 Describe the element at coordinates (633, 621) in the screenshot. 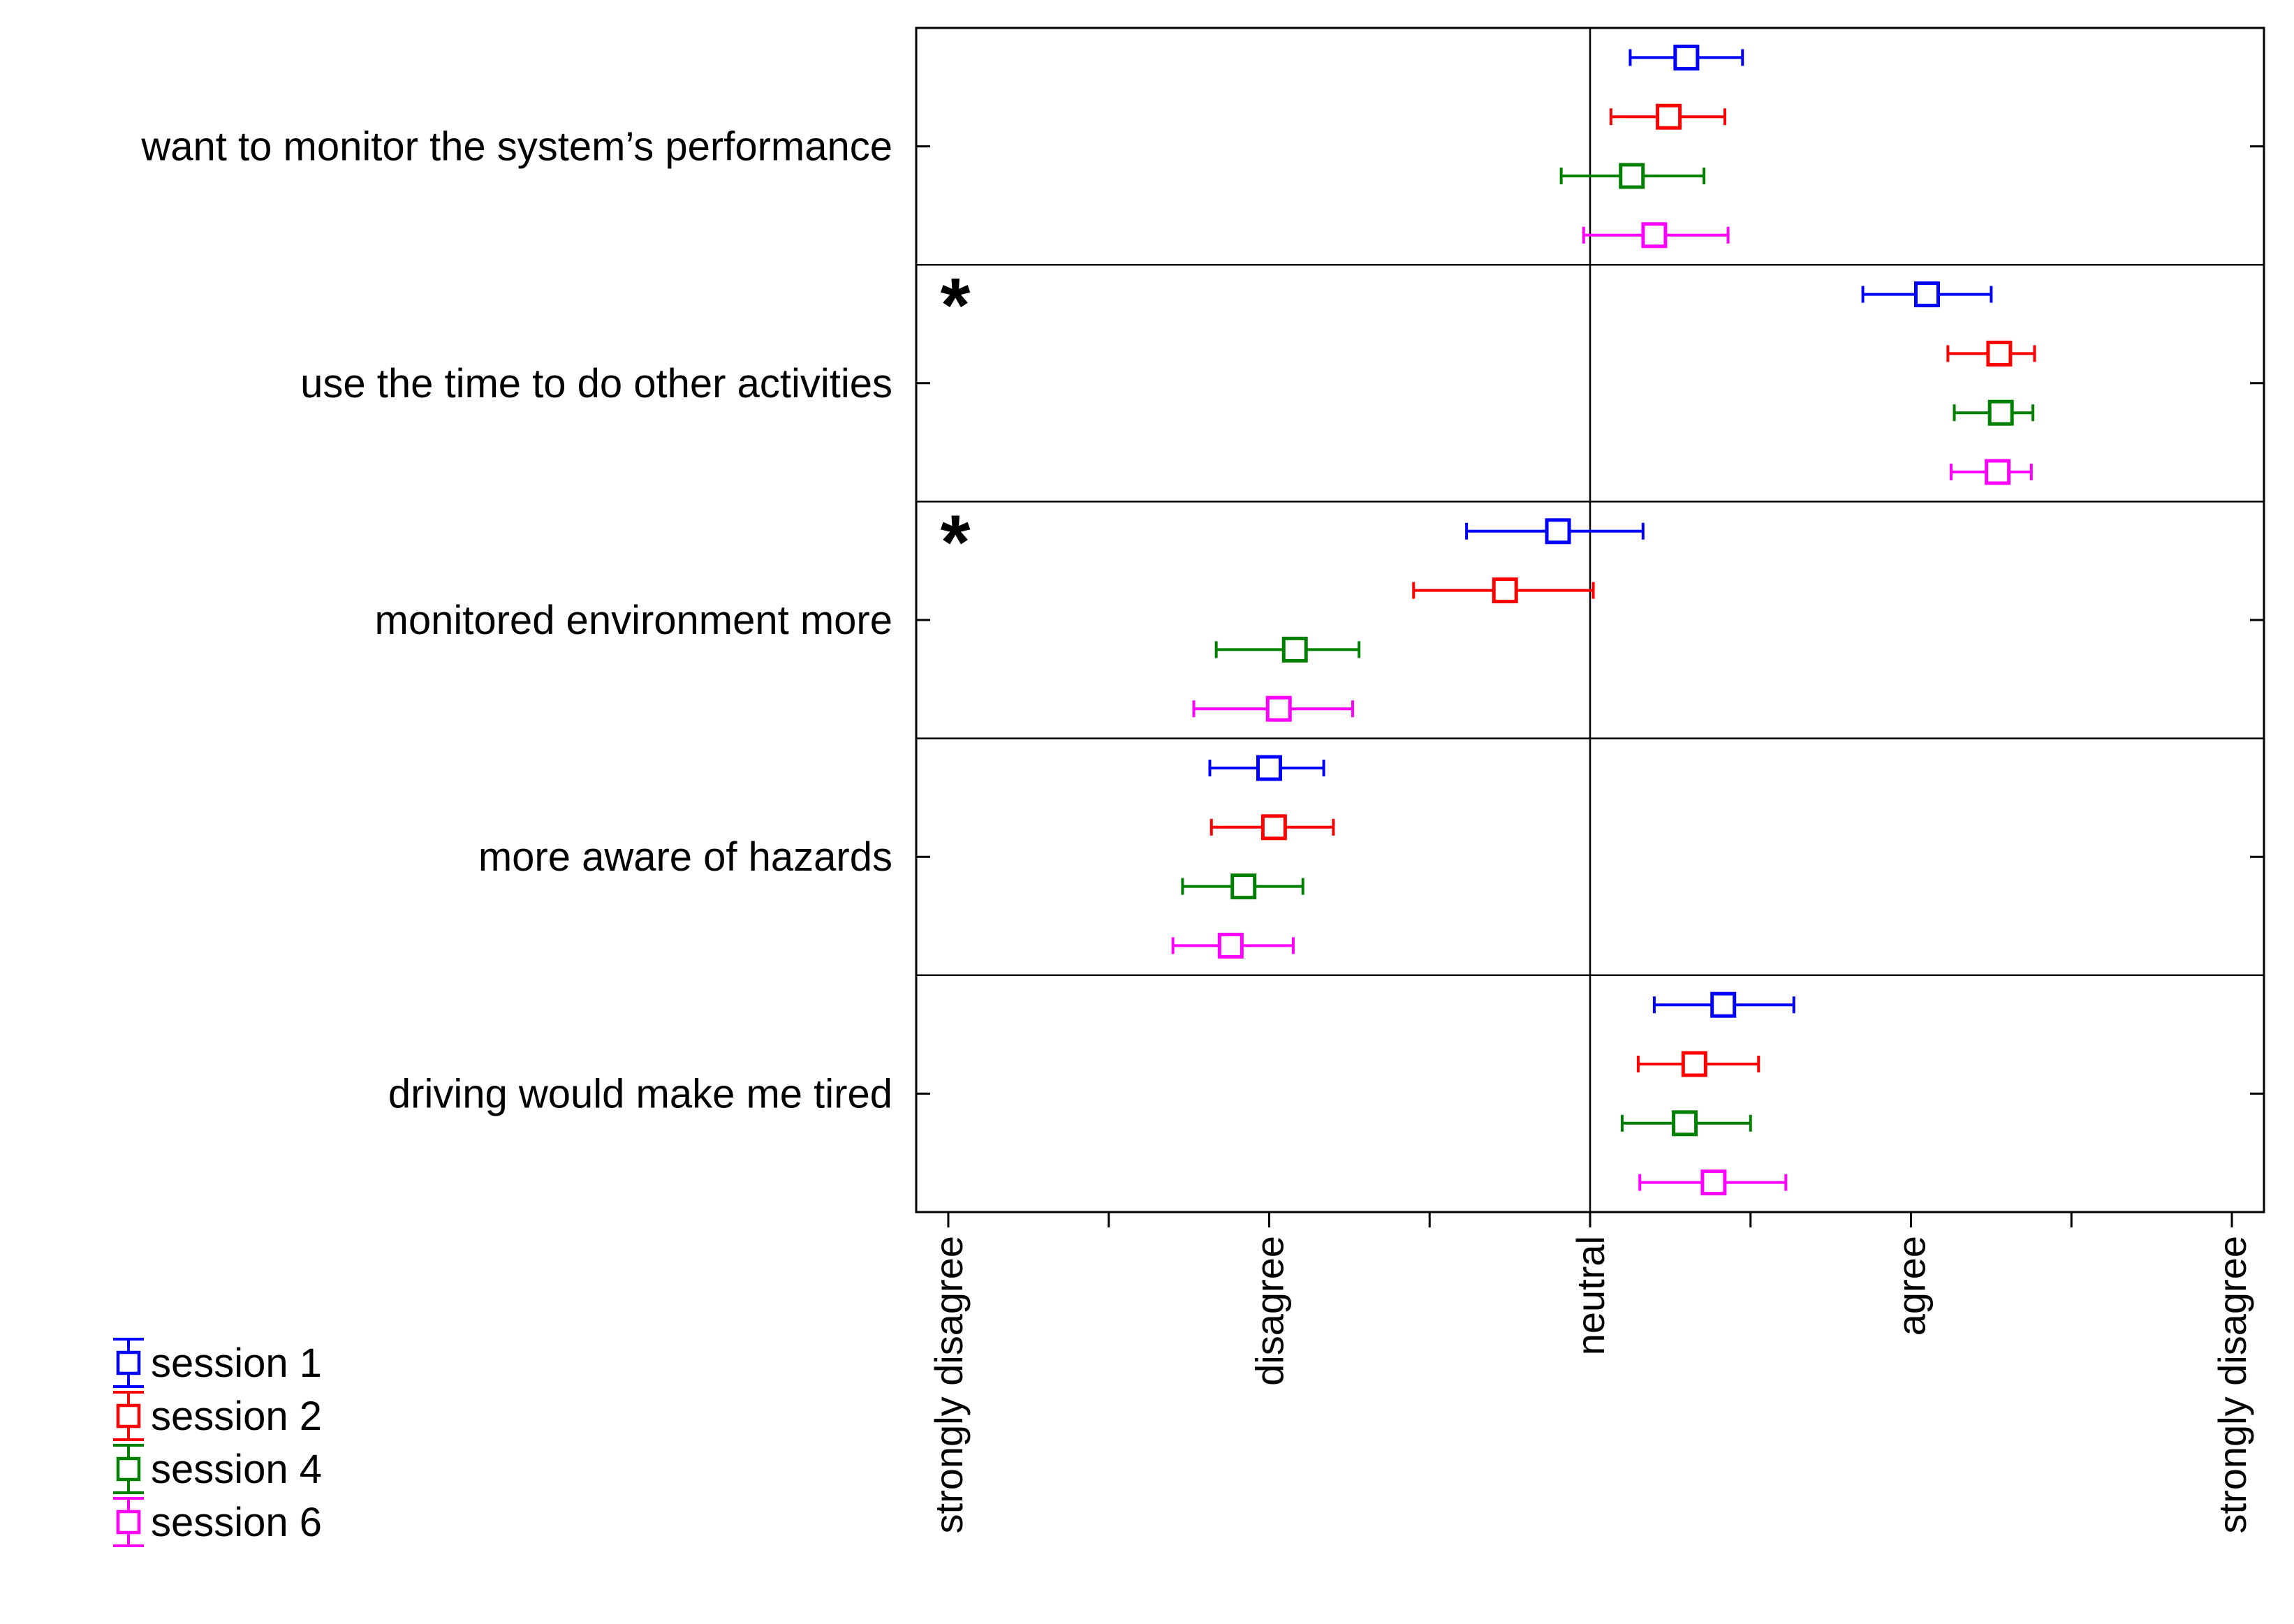

I see `category-label: monitored environment more` at that location.